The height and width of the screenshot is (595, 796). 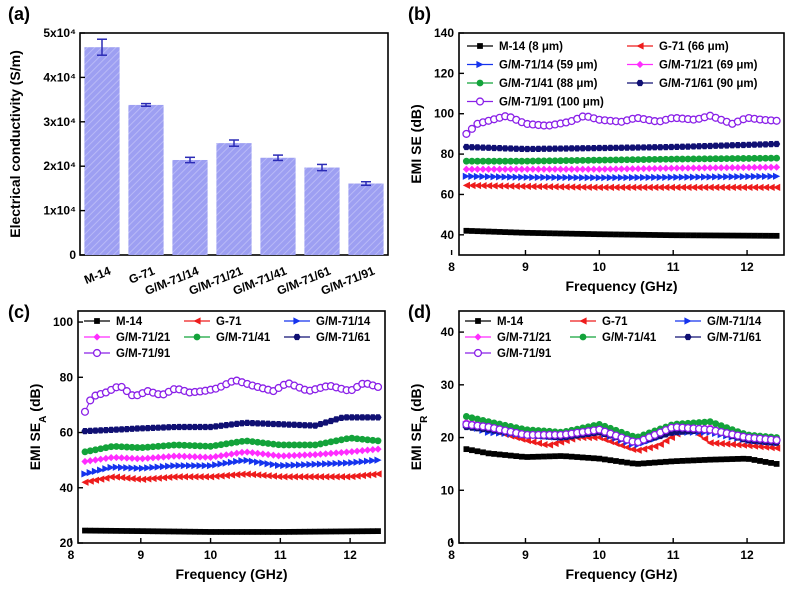 I want to click on legend-marker-g-71-66-m, so click(x=640, y=46).